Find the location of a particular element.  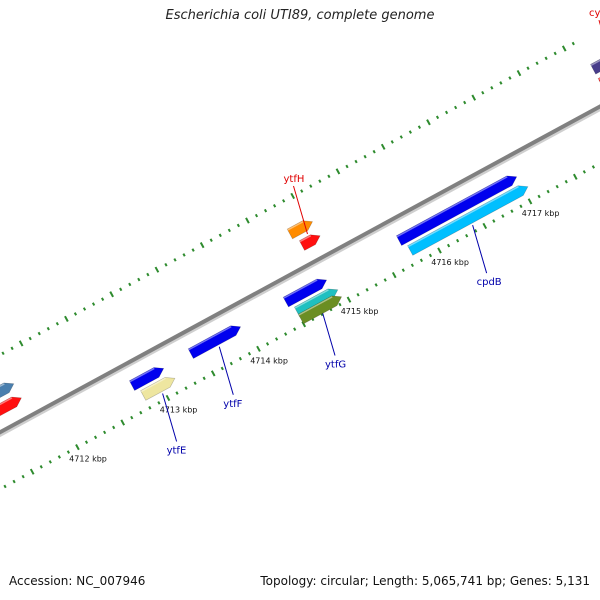

scale-tick-label: 4714 kbp is located at coordinates (269, 360).